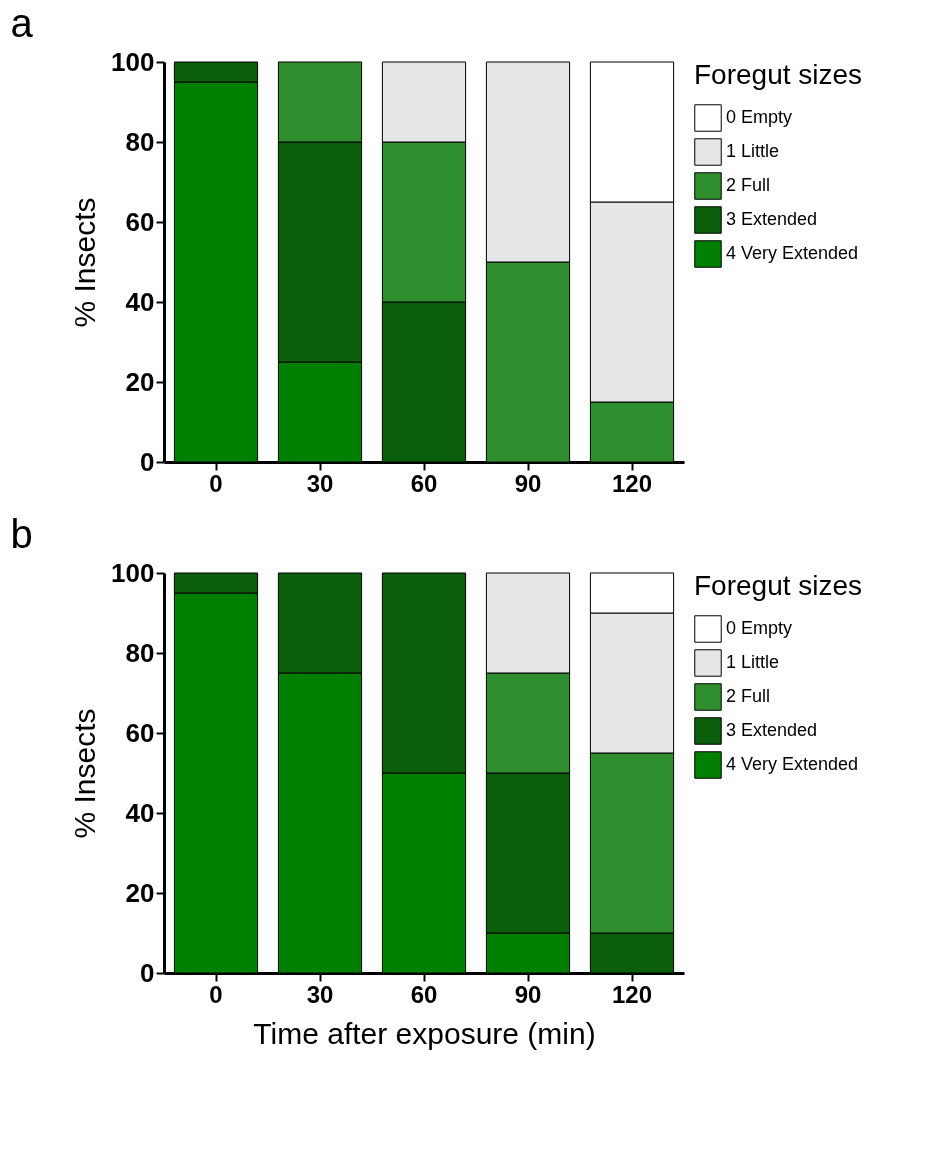 The height and width of the screenshot is (1162, 938). What do you see at coordinates (424, 1033) in the screenshot?
I see `x-axis-title: Time after exposure (min)` at bounding box center [424, 1033].